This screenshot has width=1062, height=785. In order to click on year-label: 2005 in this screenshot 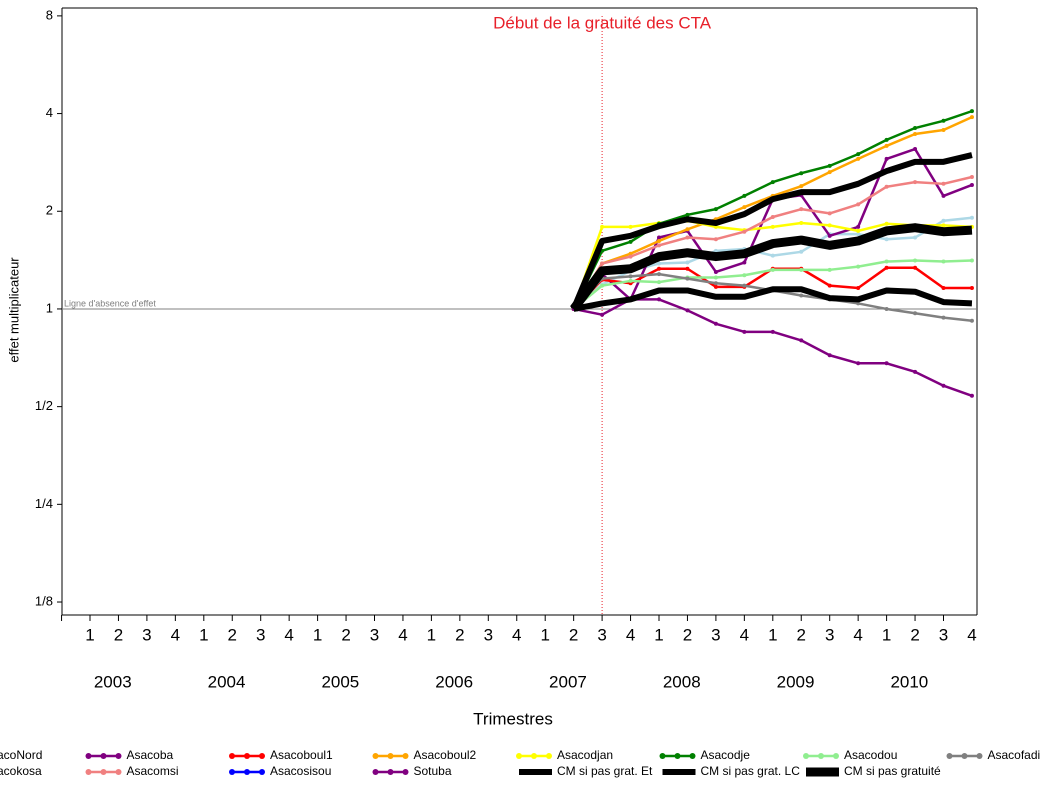, I will do `click(340, 681)`.